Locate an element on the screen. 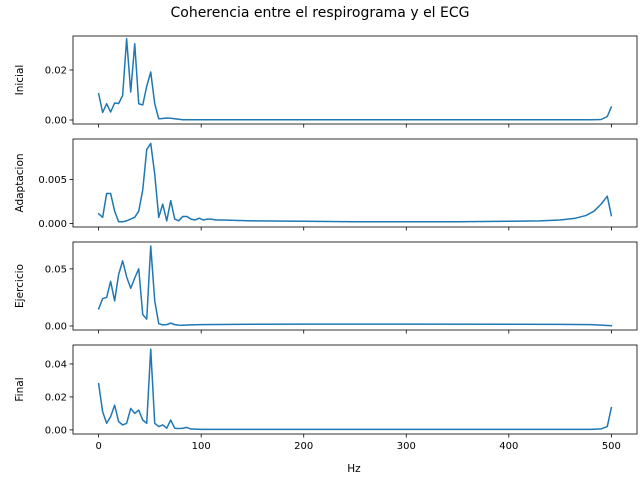 This screenshot has width=640, height=480. x-tick-label: 200 is located at coordinates (303, 446).